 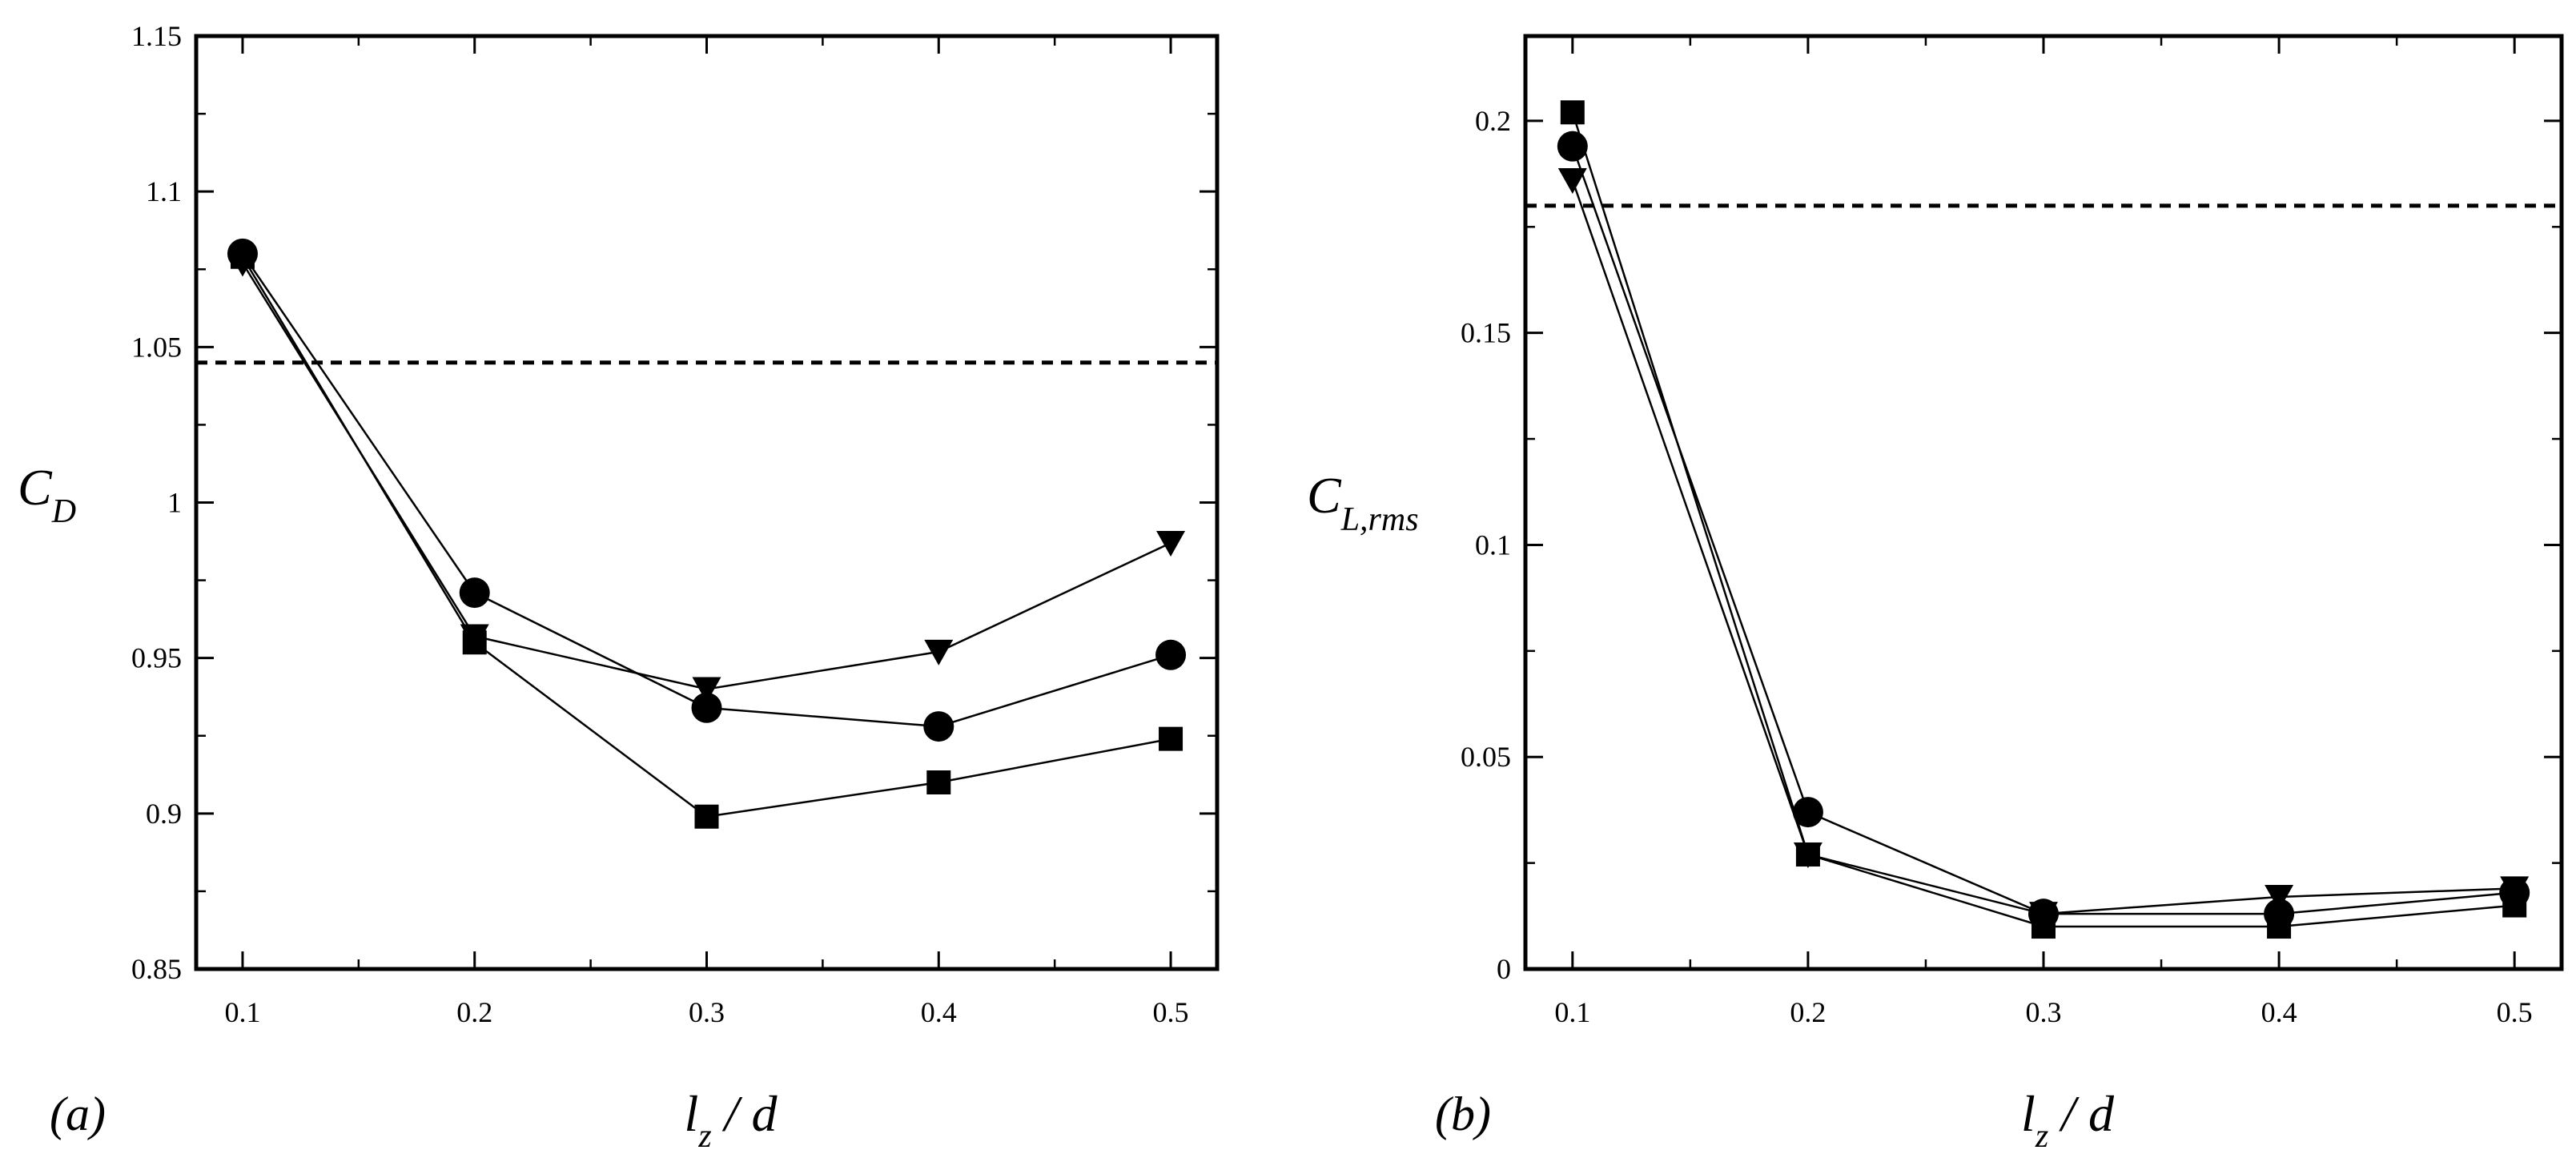 I want to click on y-tick-label: 0.9, so click(x=164, y=814).